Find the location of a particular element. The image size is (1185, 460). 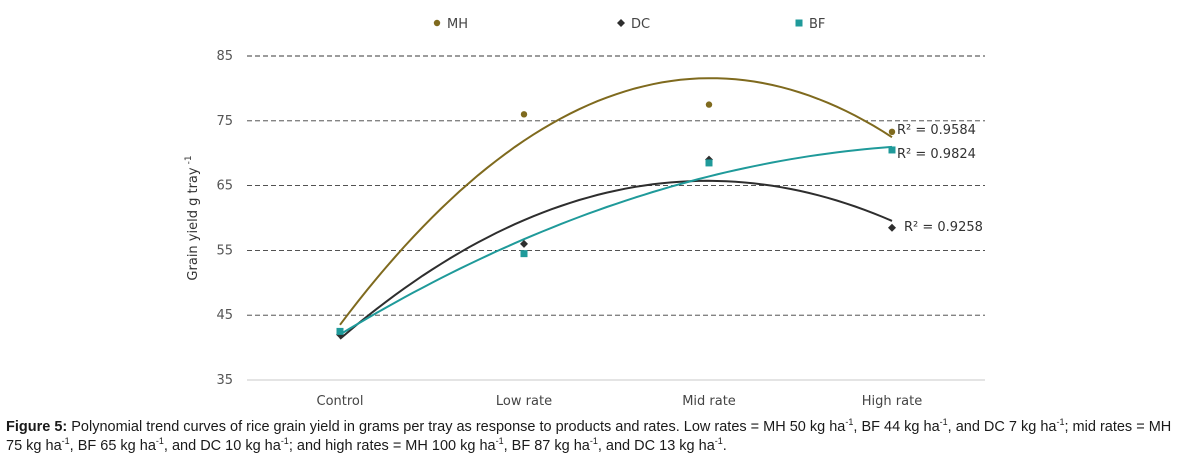

caption-text: , BF 87 kg ha is located at coordinates (546, 446).